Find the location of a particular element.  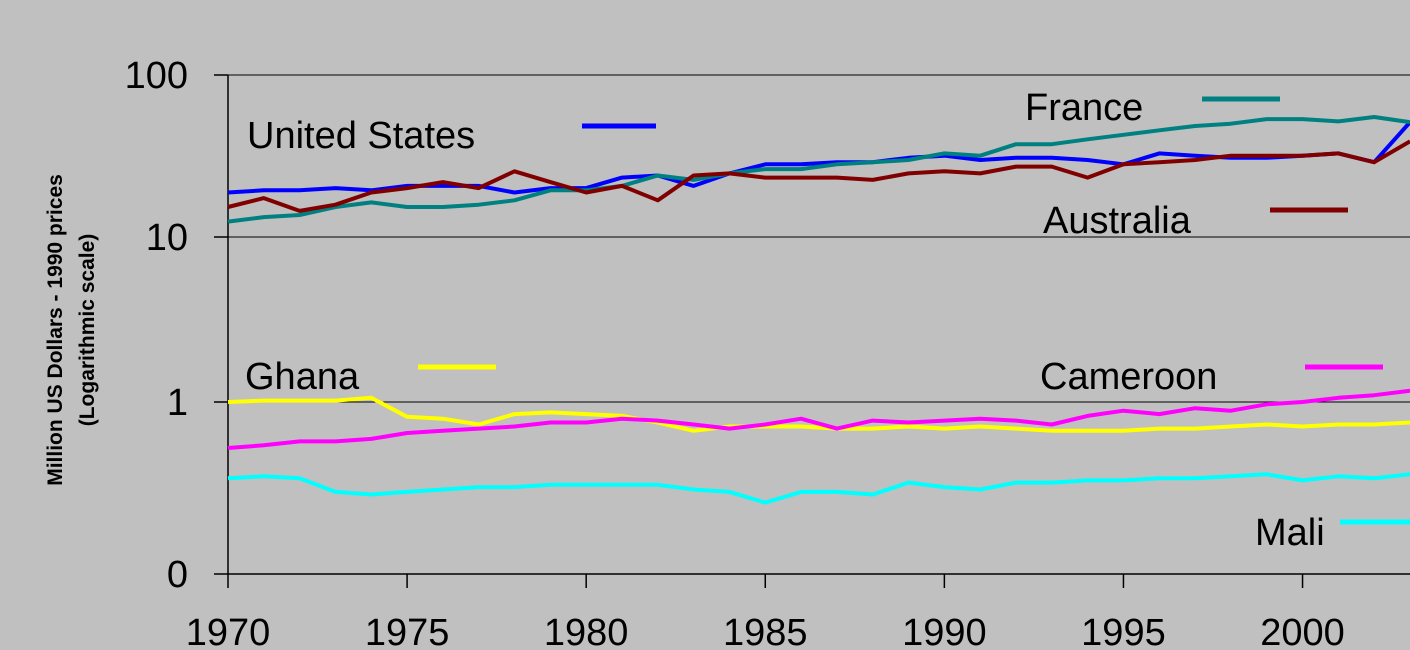

legend-label-united-states: United States is located at coordinates (361, 136).